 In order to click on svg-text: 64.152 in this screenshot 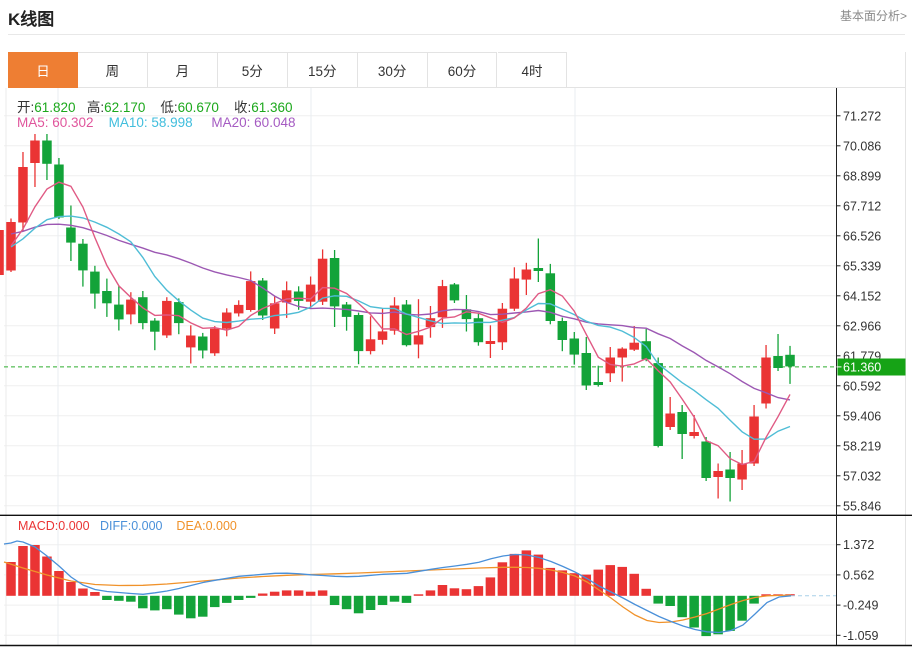, I will do `click(862, 296)`.